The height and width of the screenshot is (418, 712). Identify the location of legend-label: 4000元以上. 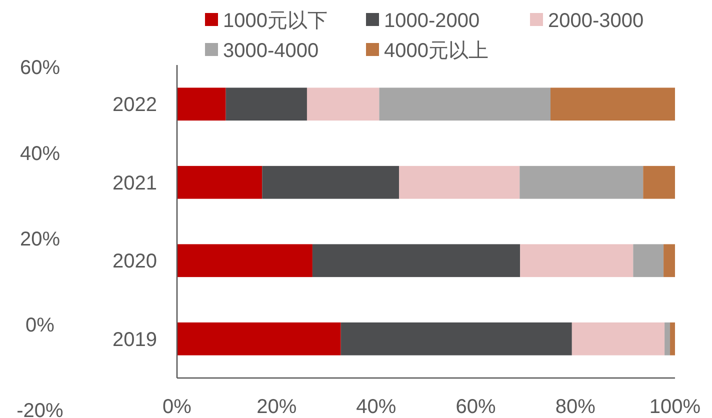
(436, 51).